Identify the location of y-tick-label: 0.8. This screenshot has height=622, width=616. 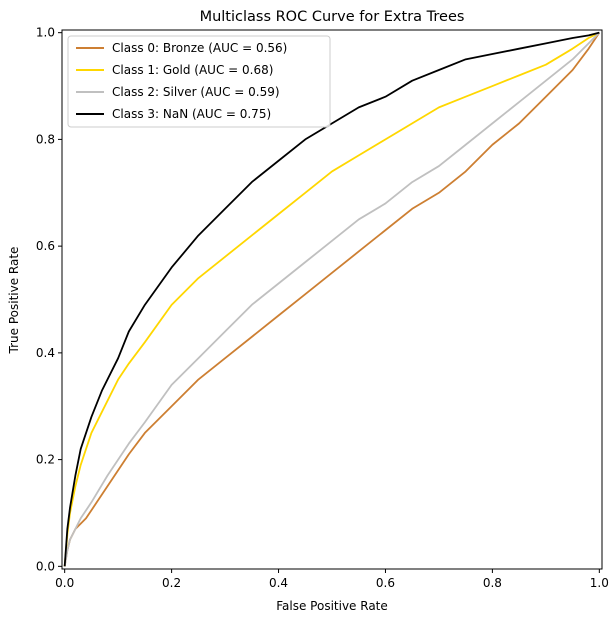
(45, 139).